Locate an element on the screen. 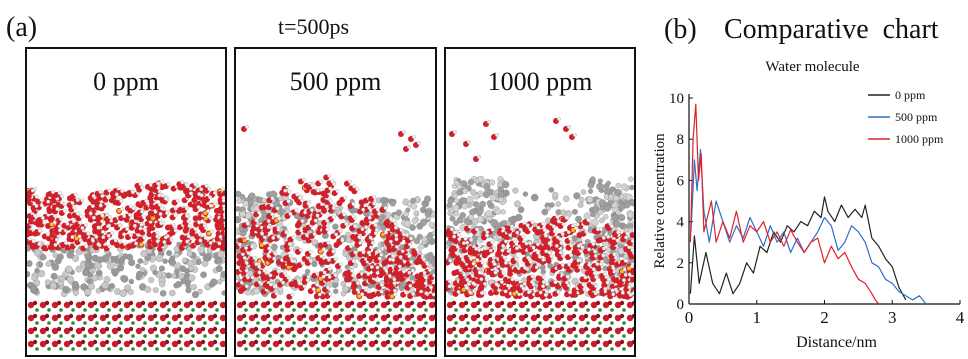 The height and width of the screenshot is (359, 968). time-label: t=500ps is located at coordinates (313, 27).